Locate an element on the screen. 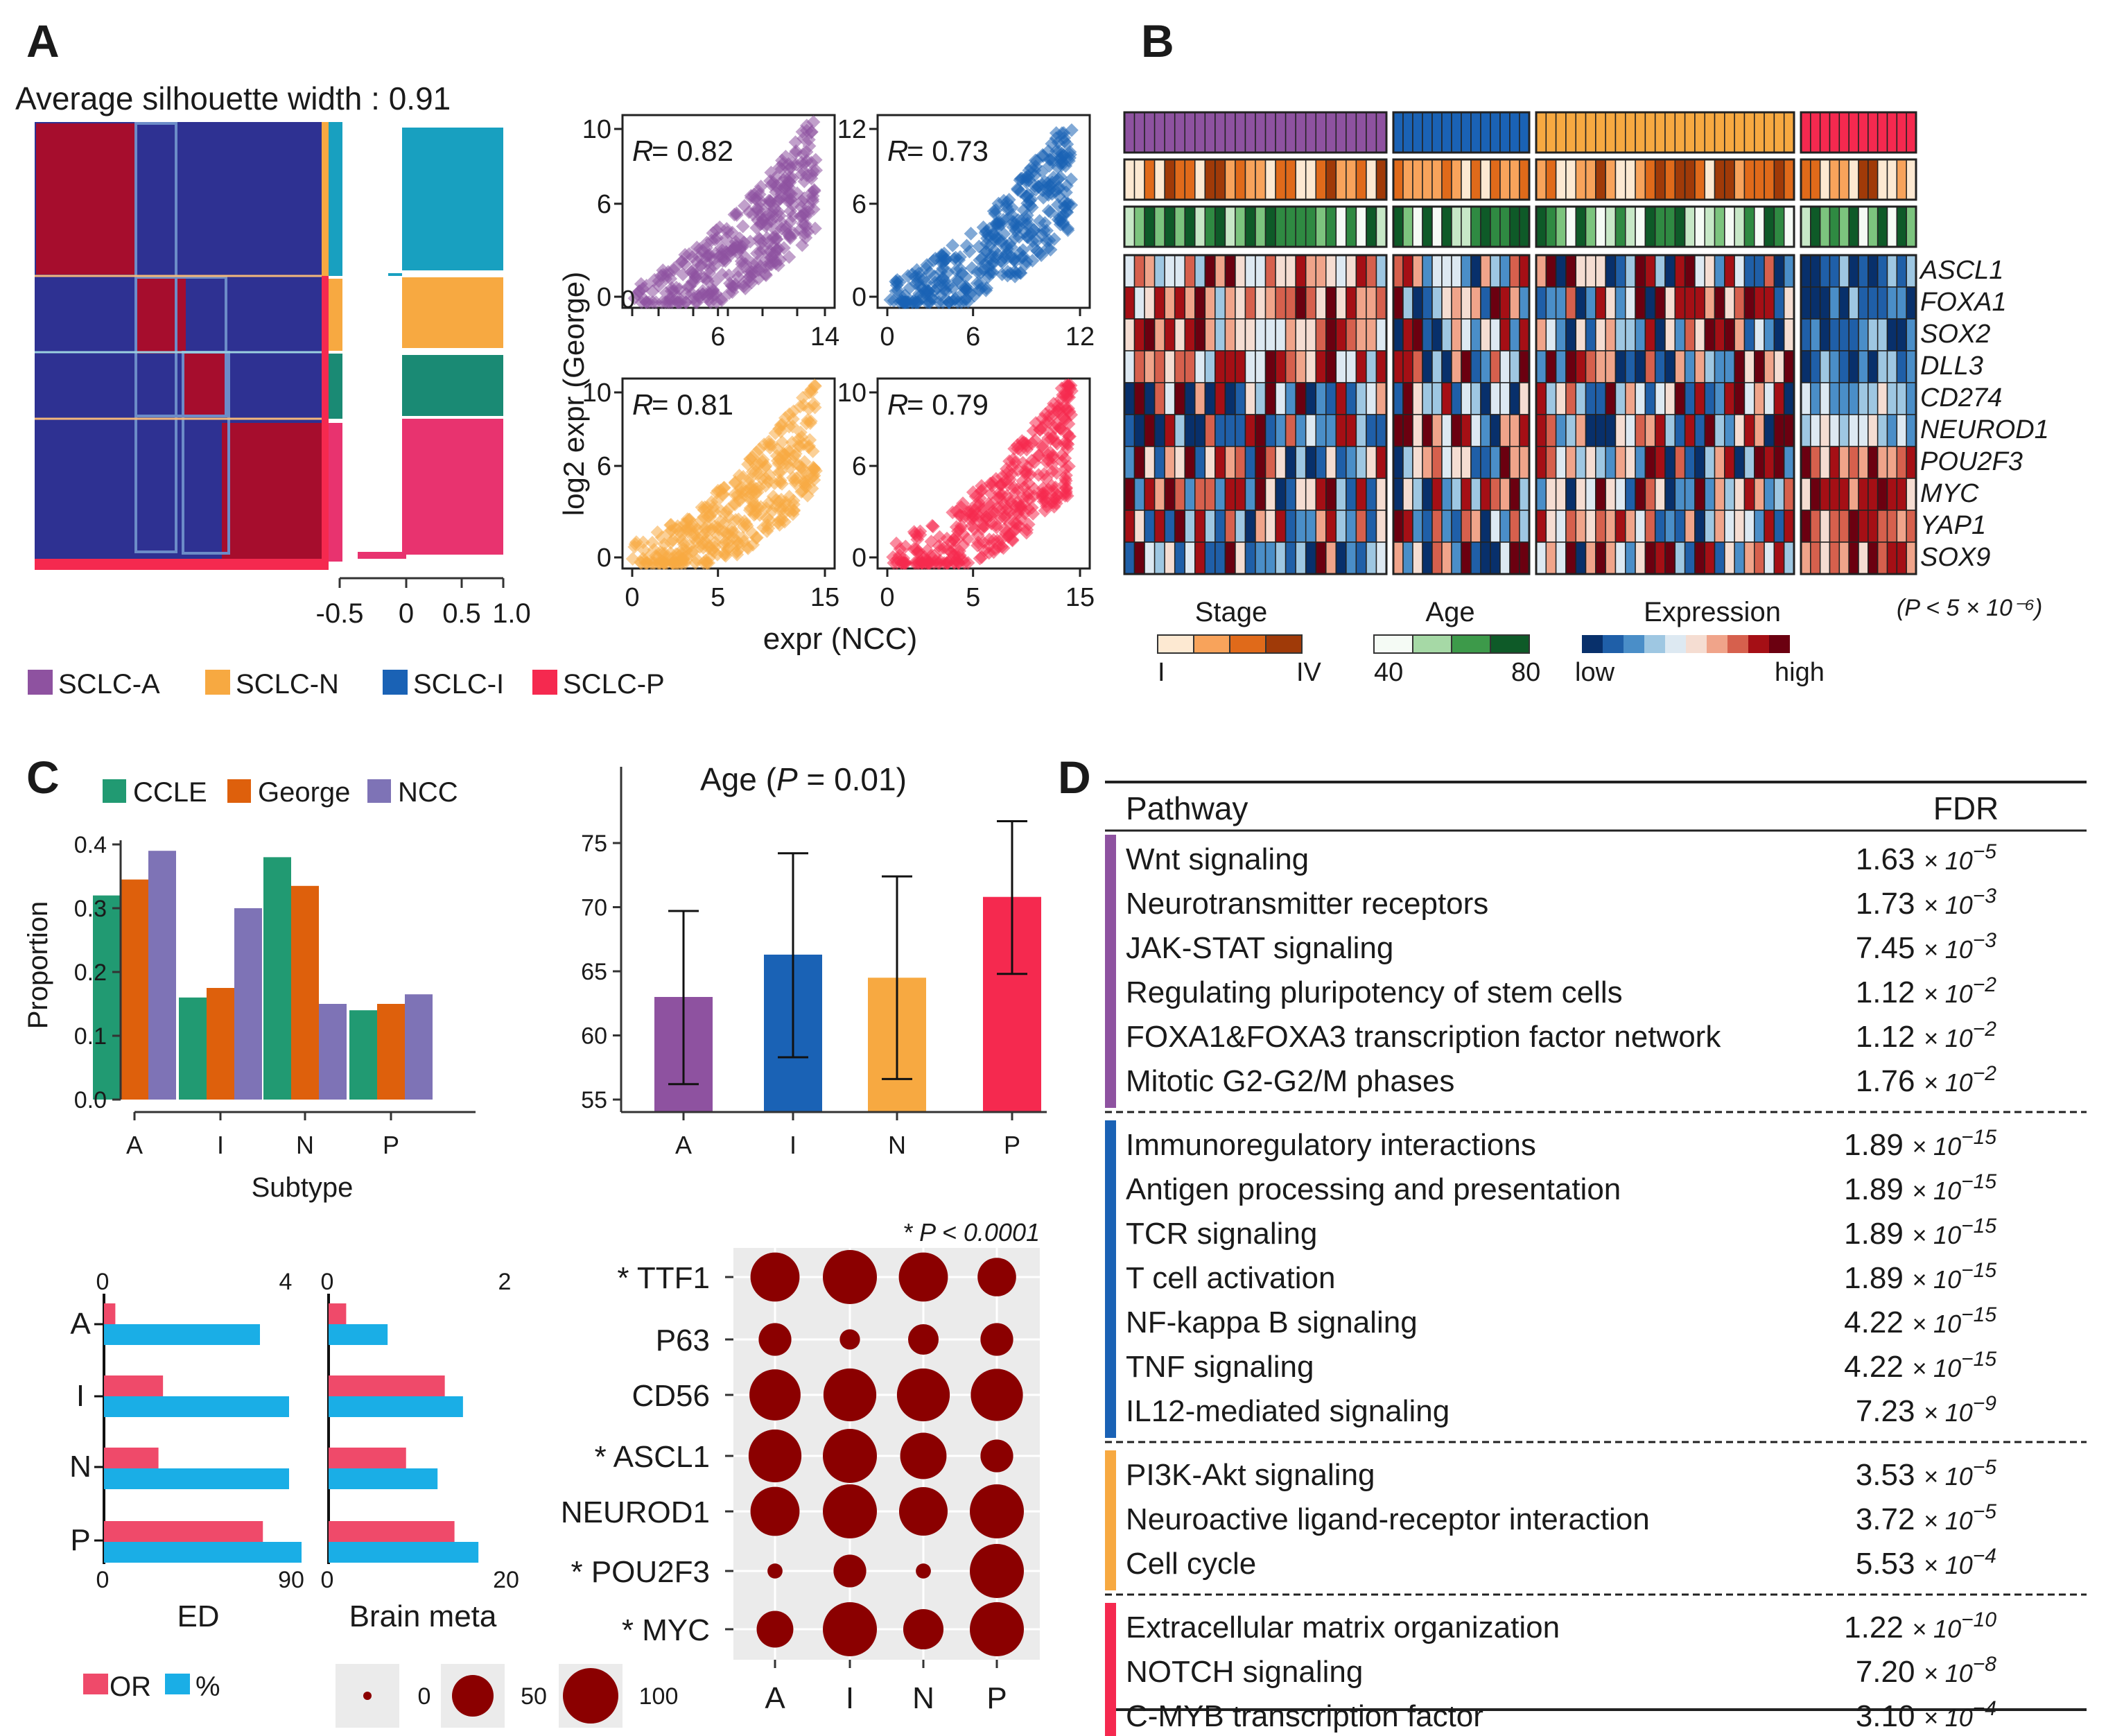 The height and width of the screenshot is (1736, 2124). gene-label: ASCL1 is located at coordinates (1961, 270).